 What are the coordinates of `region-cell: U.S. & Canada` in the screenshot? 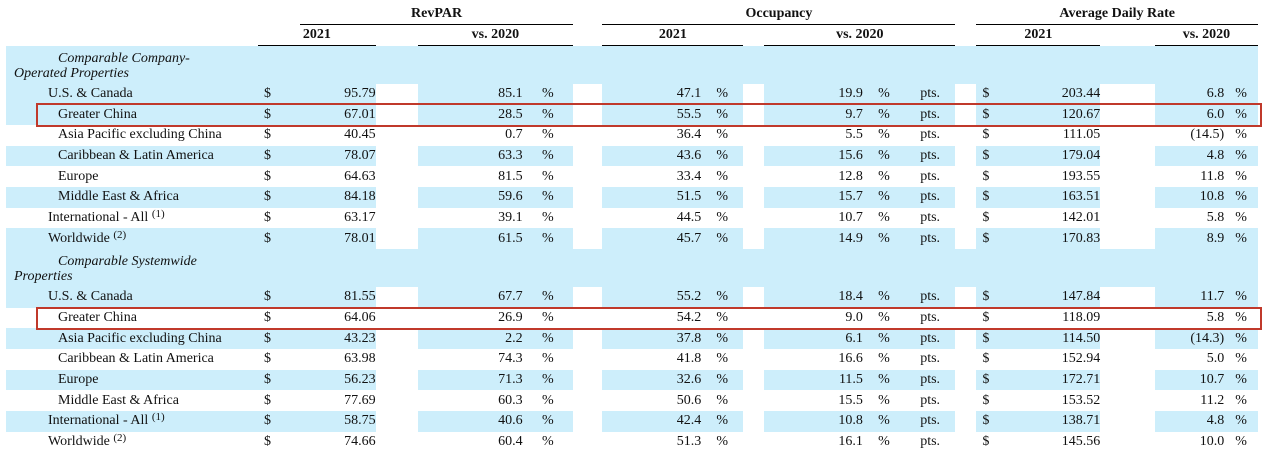 It's located at (132, 297).